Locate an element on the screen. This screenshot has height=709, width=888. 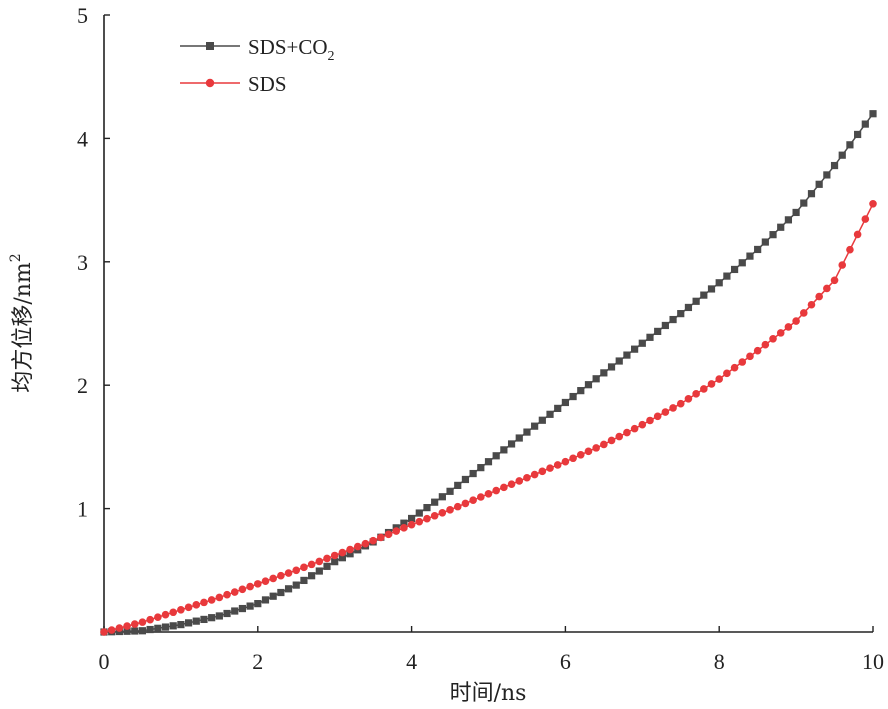
y-tick-label: 2 is located at coordinates (82, 385).